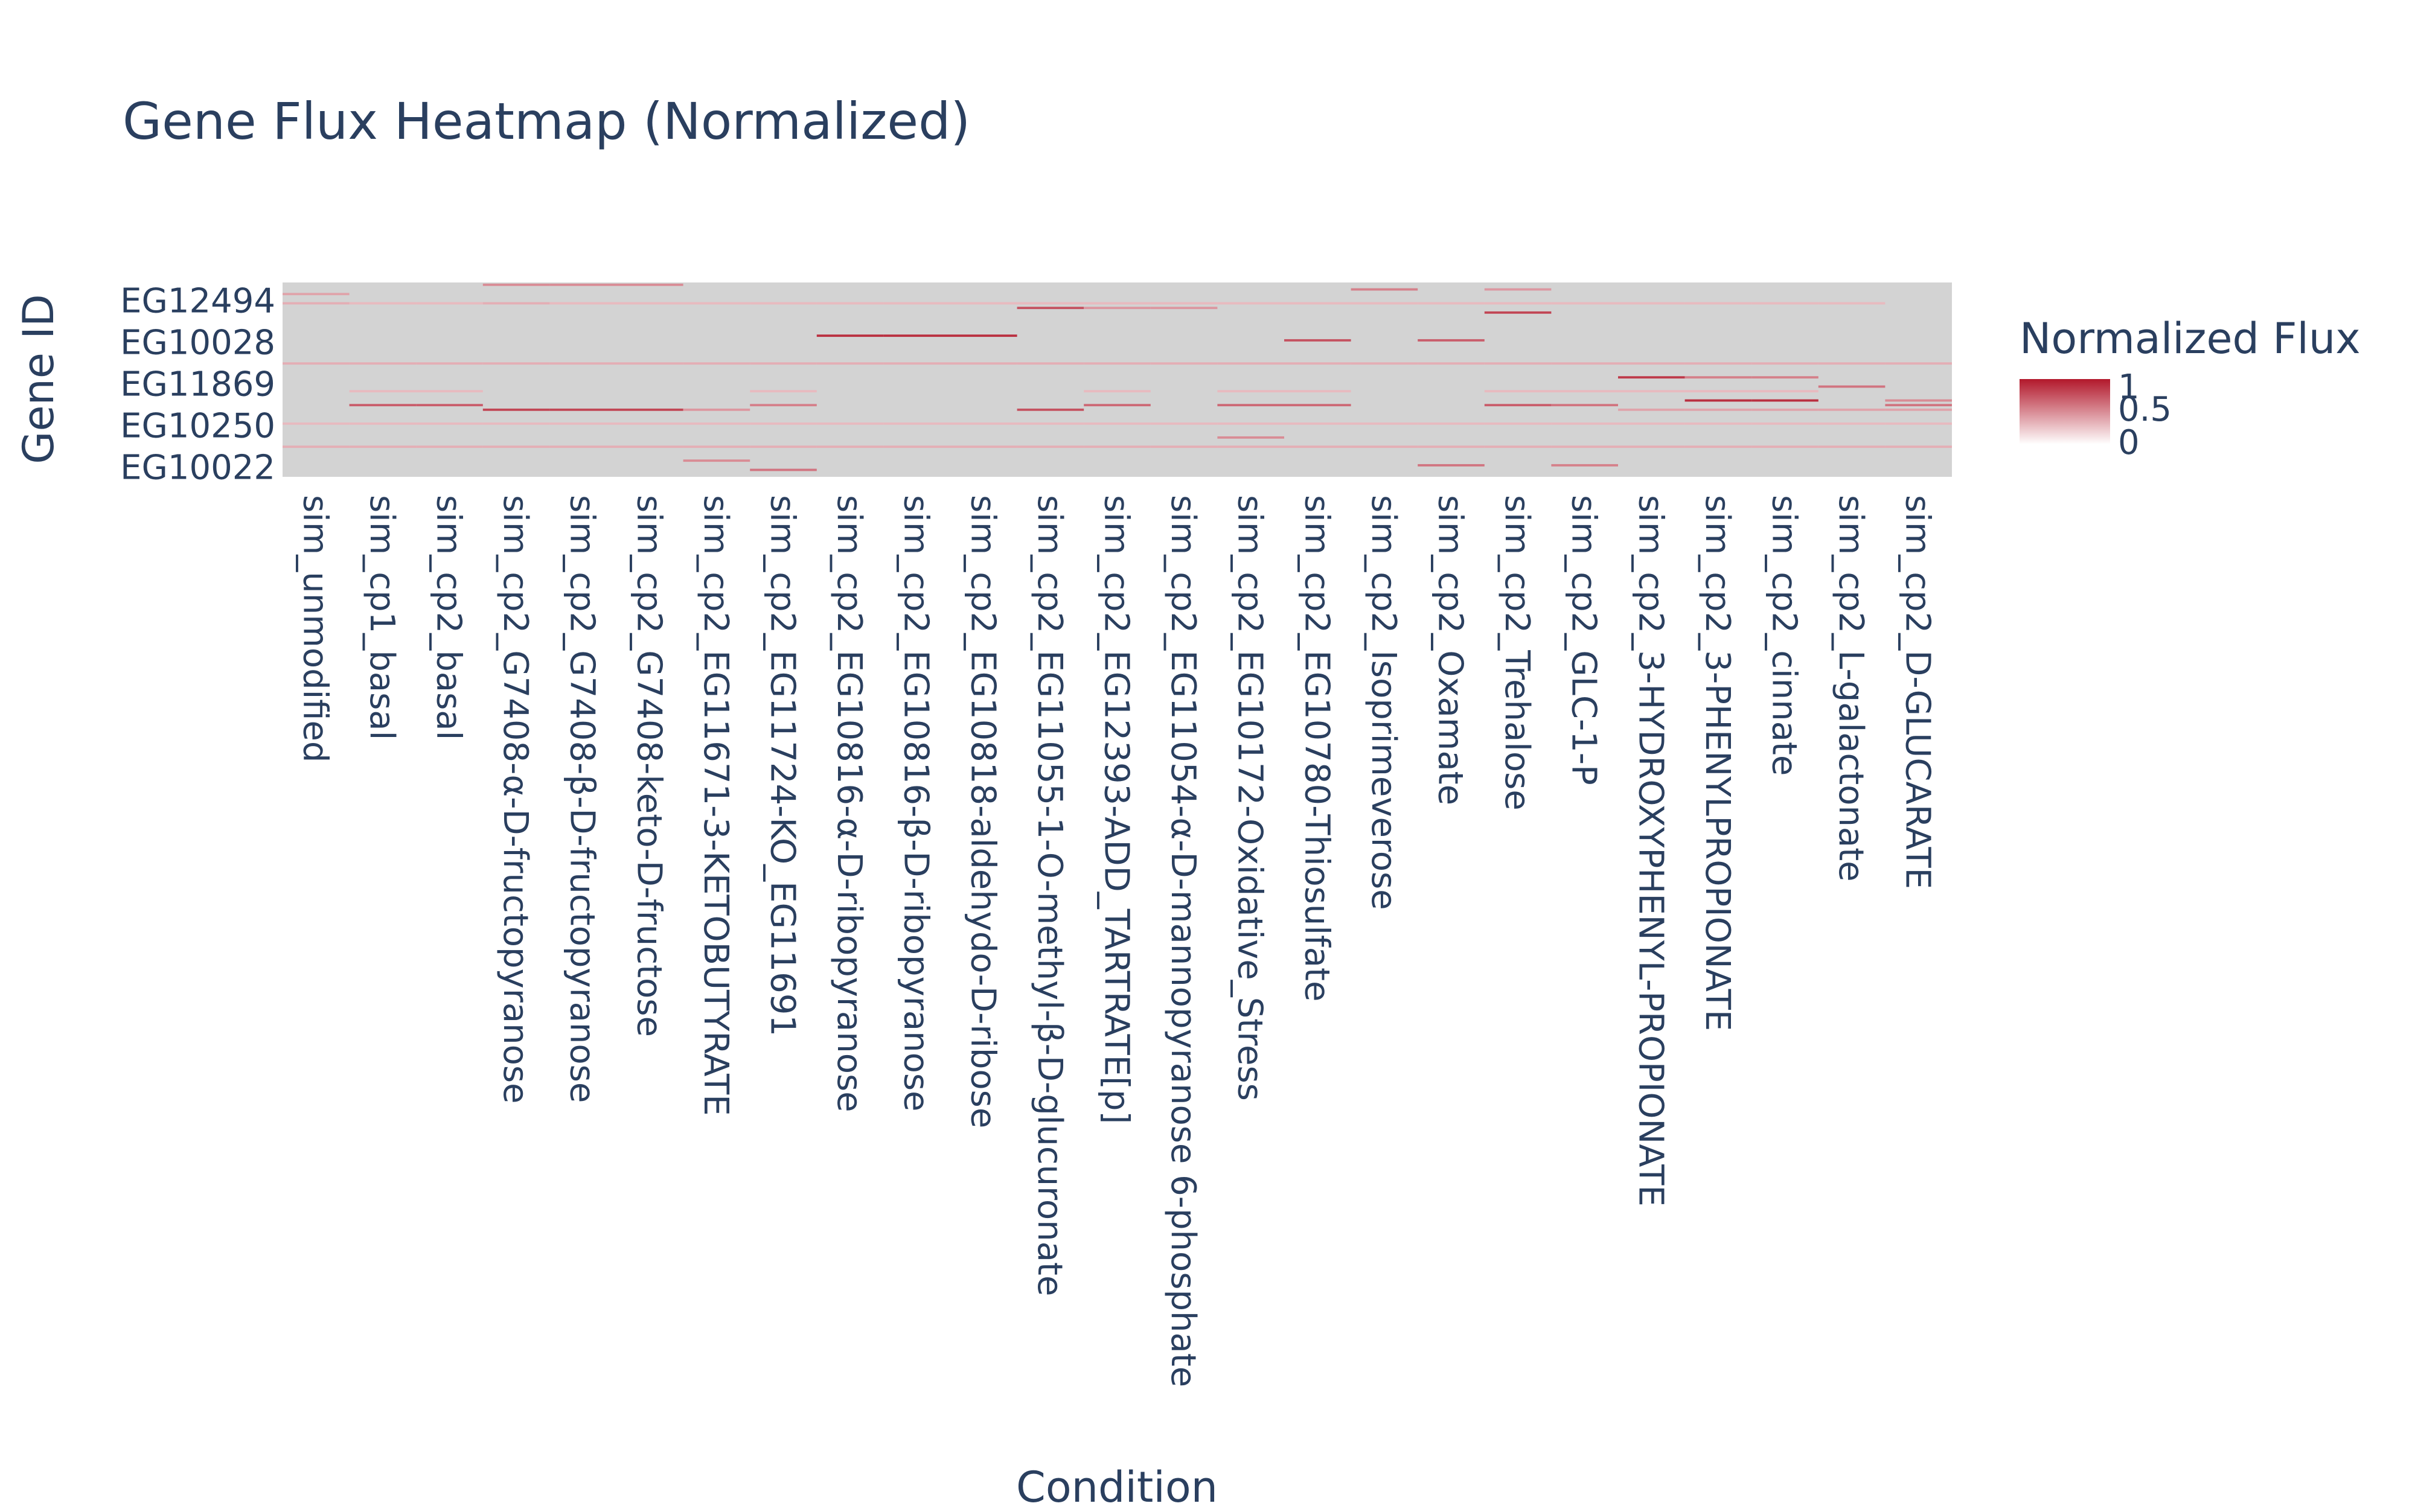 The width and height of the screenshot is (2415, 1512). What do you see at coordinates (1517, 653) in the screenshot?
I see `x-tick-label: sim_cp2_Trehalose` at bounding box center [1517, 653].